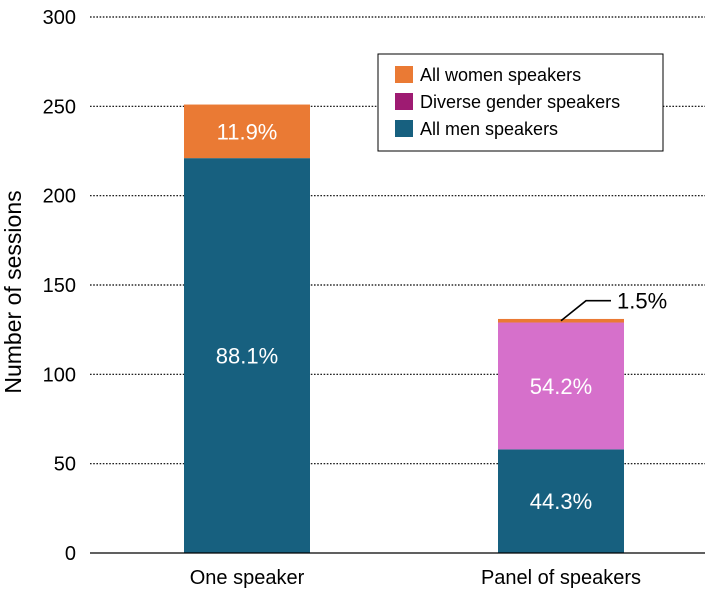  I want to click on y-tick-label: 250, so click(59, 107).